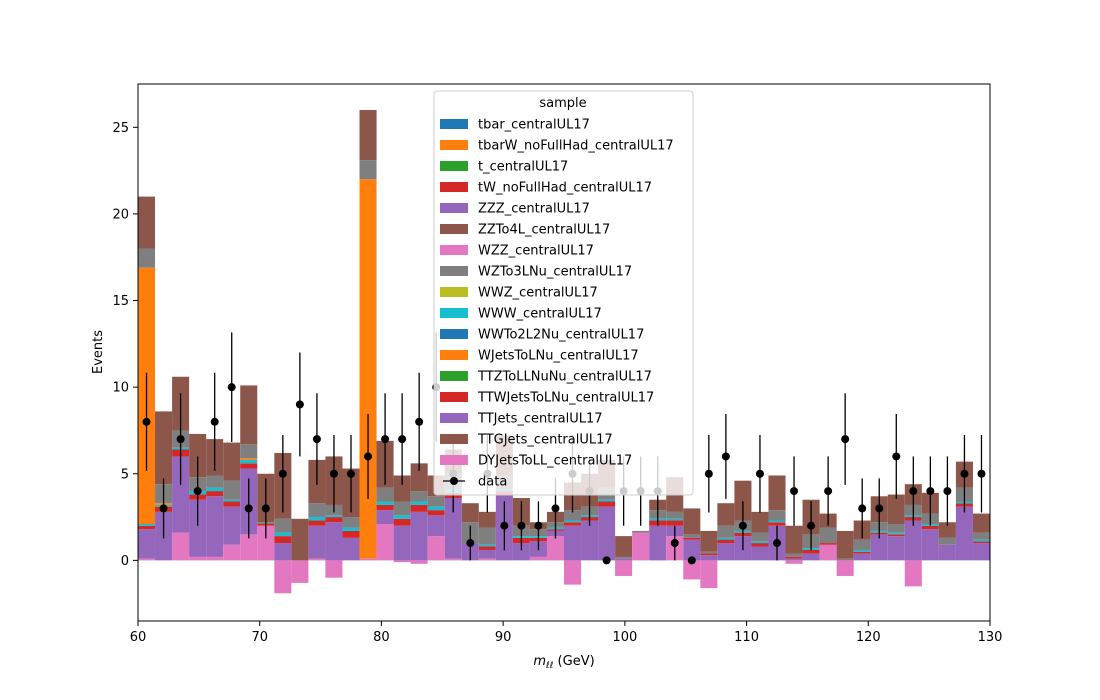 The width and height of the screenshot is (1100, 700). What do you see at coordinates (990, 637) in the screenshot?
I see `x-tick-label: 130` at bounding box center [990, 637].